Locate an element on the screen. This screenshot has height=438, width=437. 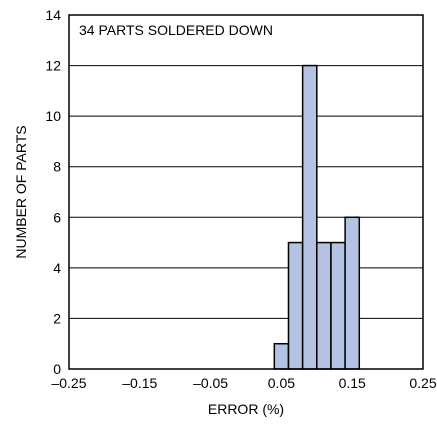
y-tick-label: 12 is located at coordinates (53, 66).